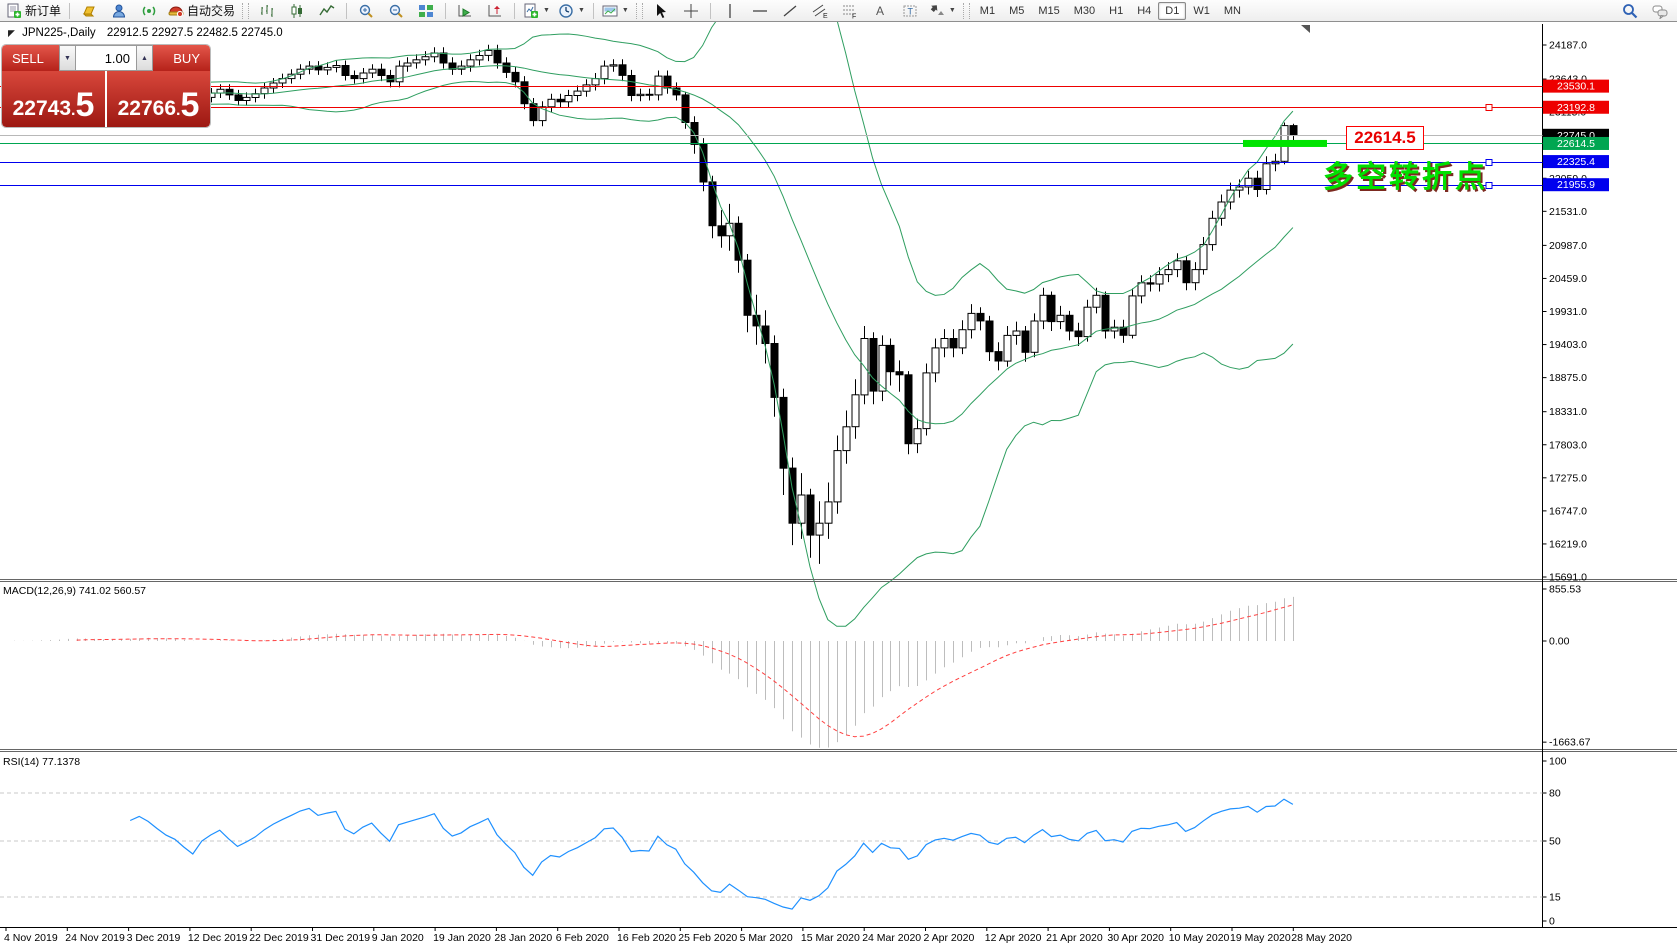 The width and height of the screenshot is (1677, 948). What do you see at coordinates (30, 58) in the screenshot?
I see `sell-button: SELL` at bounding box center [30, 58].